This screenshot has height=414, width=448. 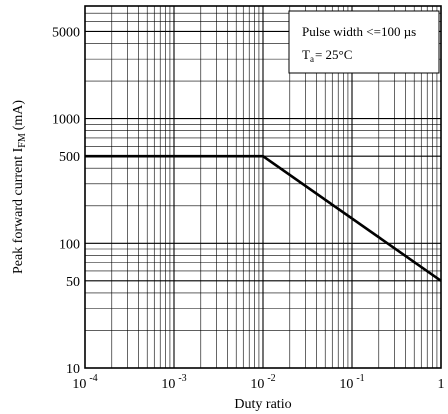 What do you see at coordinates (66, 32) in the screenshot?
I see `y-tick-label: 5000` at bounding box center [66, 32].